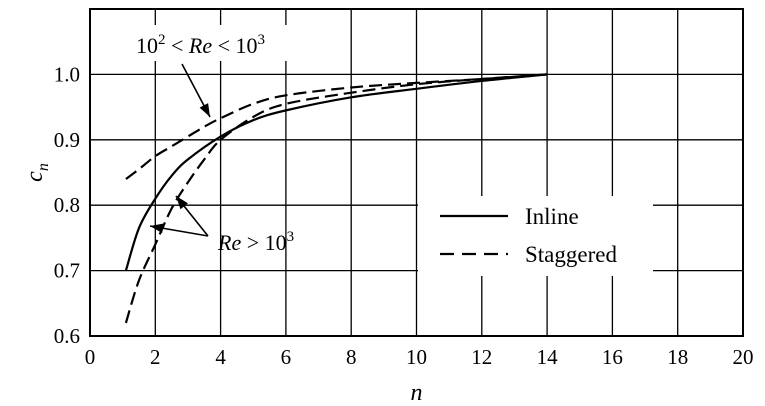 Image resolution: width=765 pixels, height=406 pixels. I want to click on x-tick-label: 18, so click(677, 357).